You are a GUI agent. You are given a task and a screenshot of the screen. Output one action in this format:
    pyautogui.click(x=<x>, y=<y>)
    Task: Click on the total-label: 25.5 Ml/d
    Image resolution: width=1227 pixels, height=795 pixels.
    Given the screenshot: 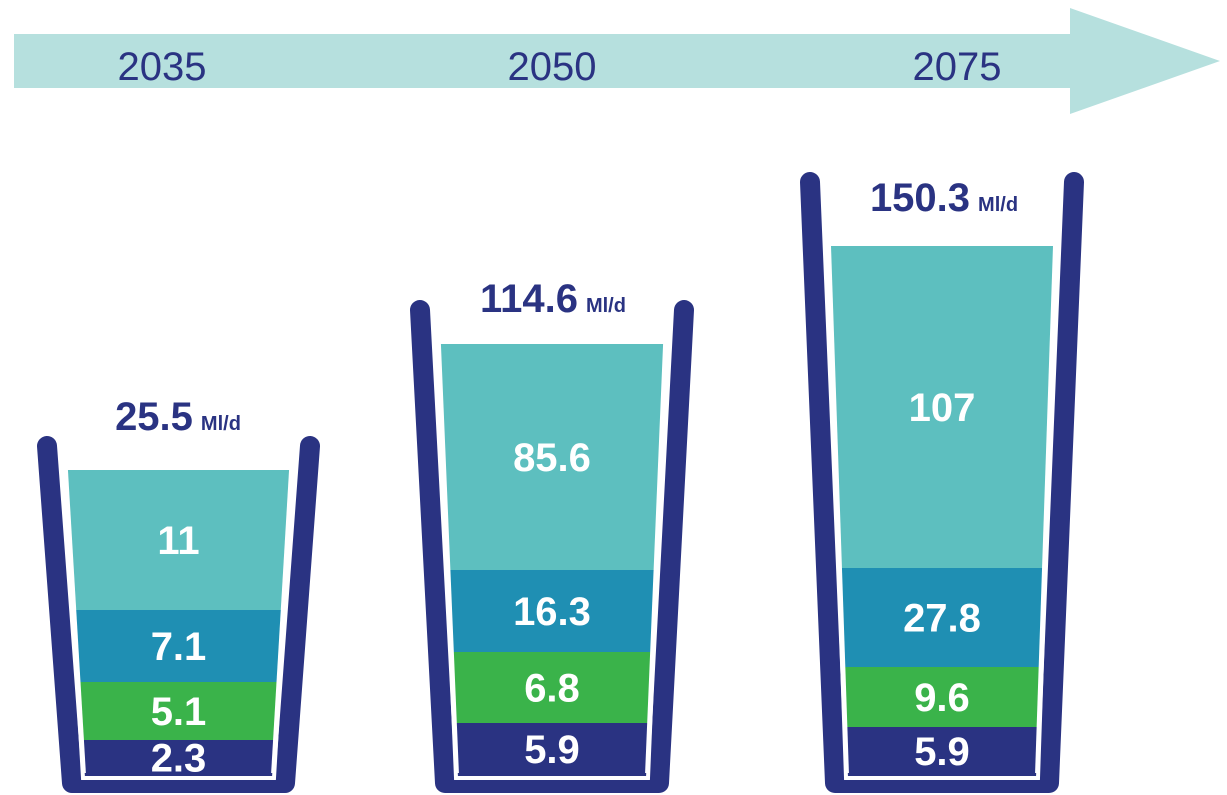 What is the action you would take?
    pyautogui.click(x=178, y=417)
    